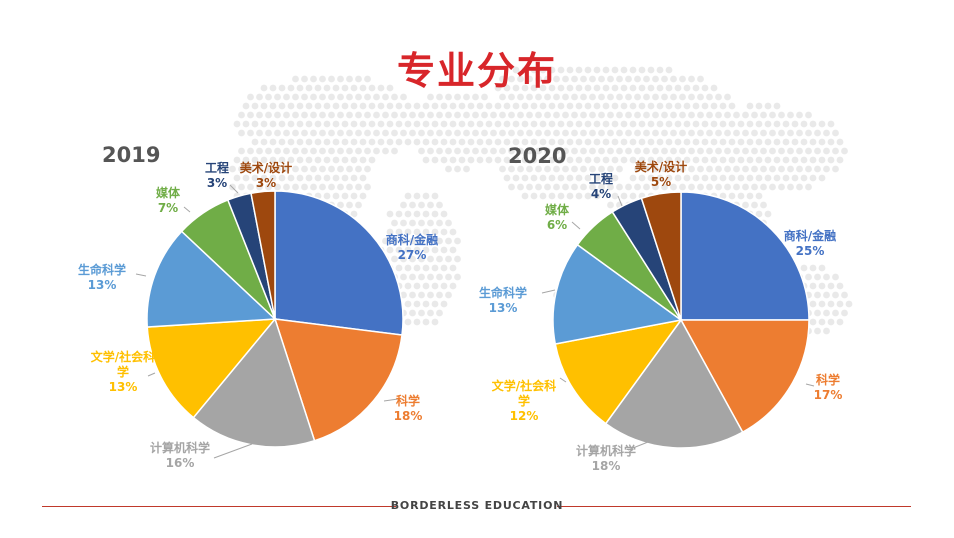 Image resolution: width=954 pixels, height=538 pixels. Describe the element at coordinates (123, 356) in the screenshot. I see `data-label-category: 文学/社会科` at that location.